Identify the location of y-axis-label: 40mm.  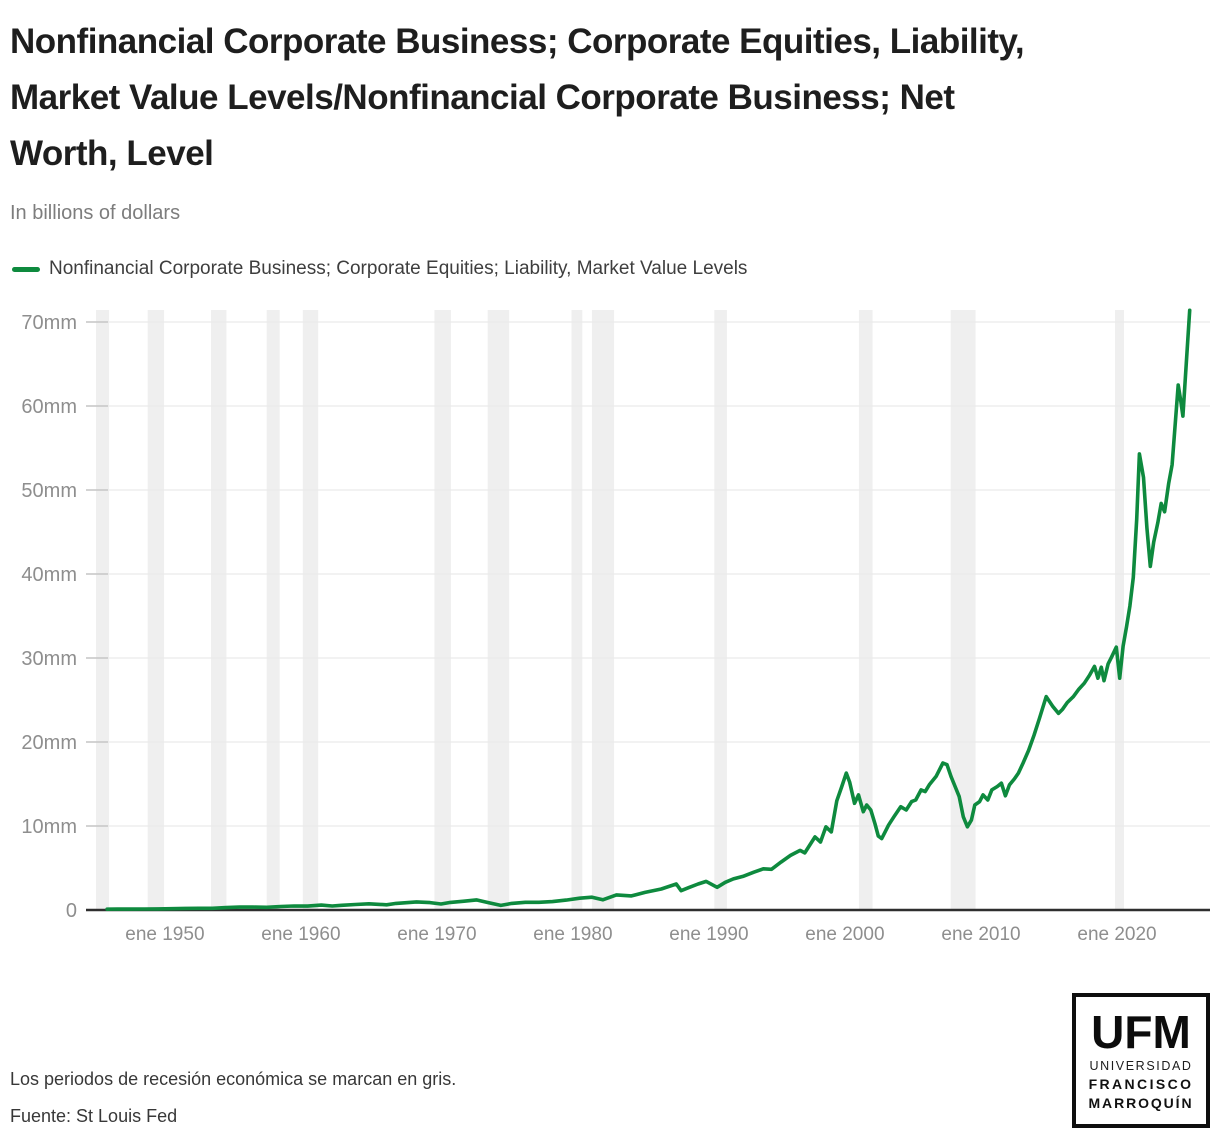
(49, 575).